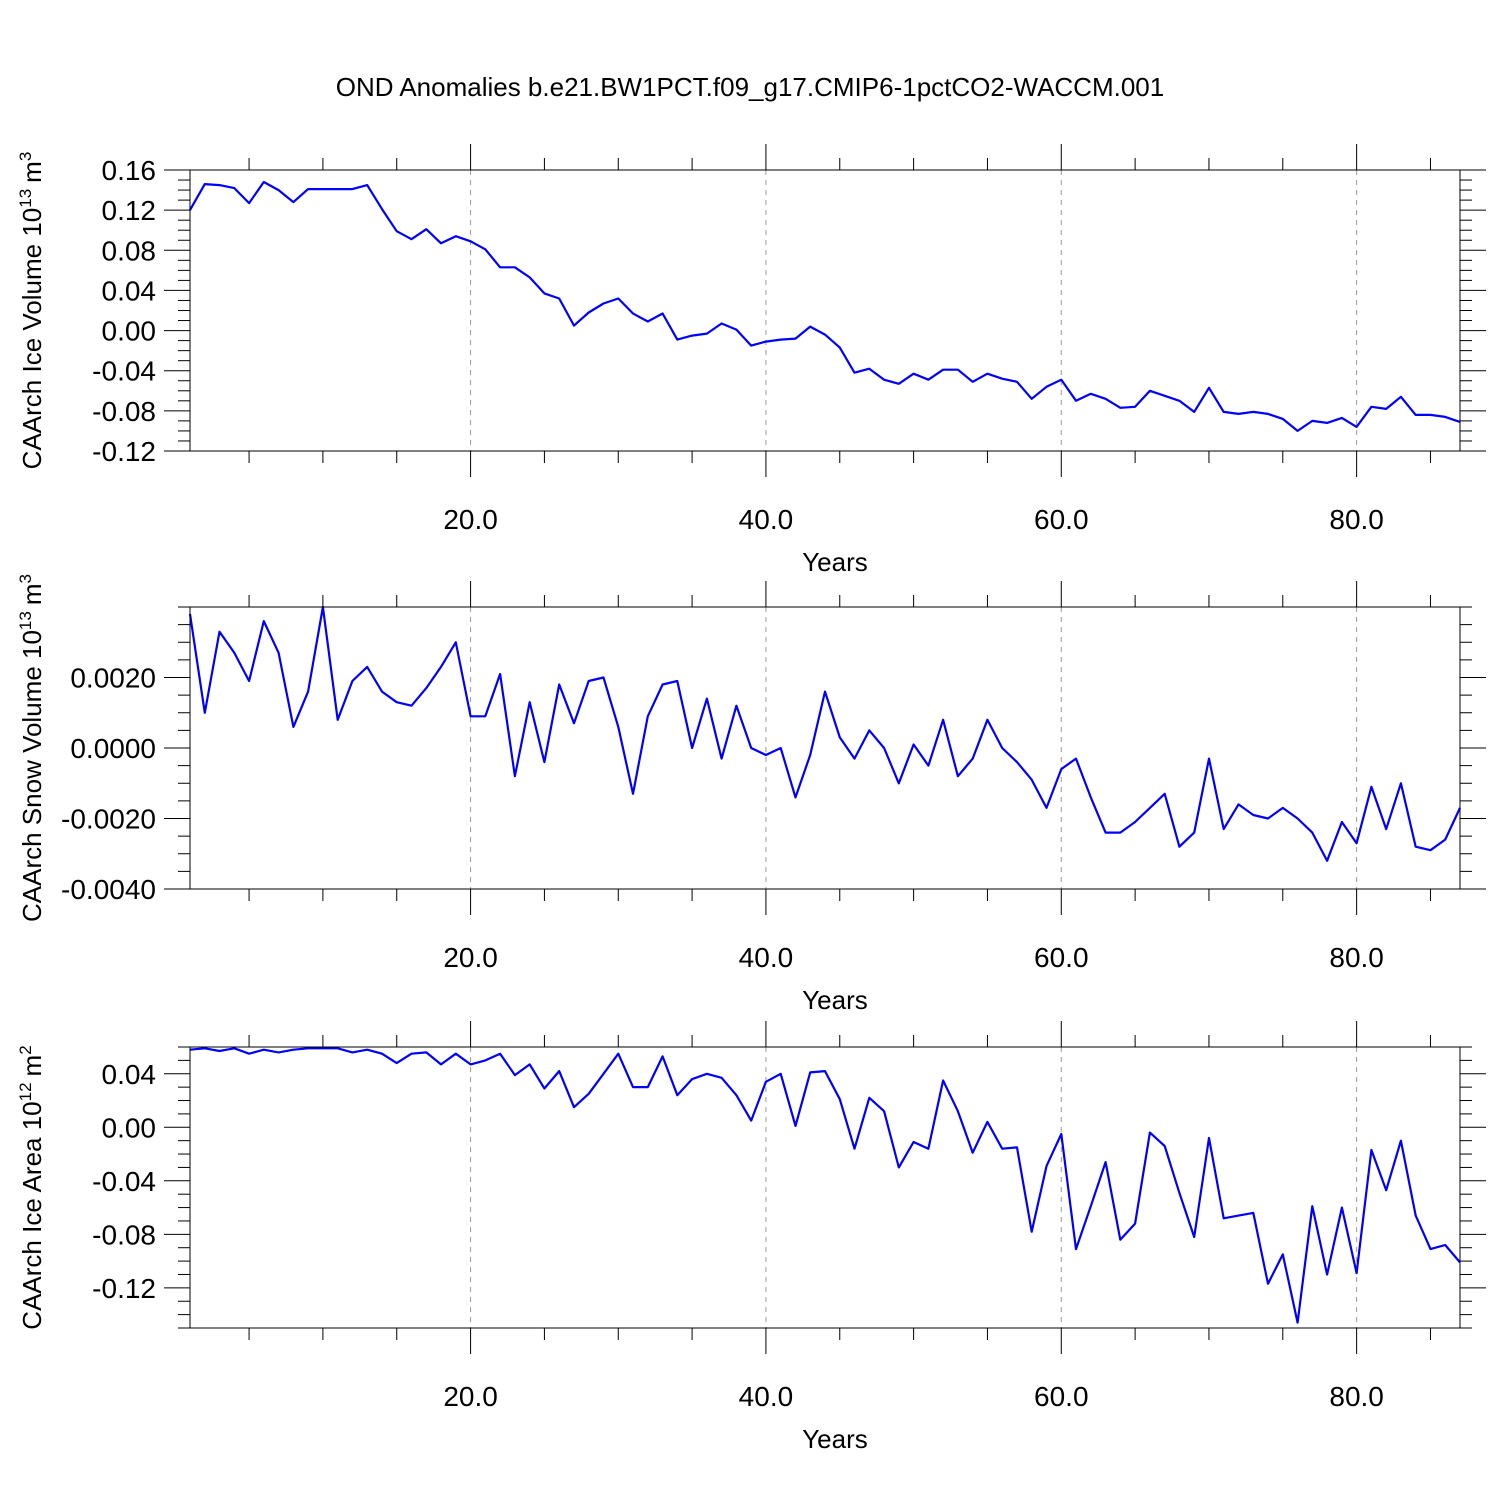  I want to click on y-axis-label: CAArch Snow Volume 1013m3, so click(31, 748).